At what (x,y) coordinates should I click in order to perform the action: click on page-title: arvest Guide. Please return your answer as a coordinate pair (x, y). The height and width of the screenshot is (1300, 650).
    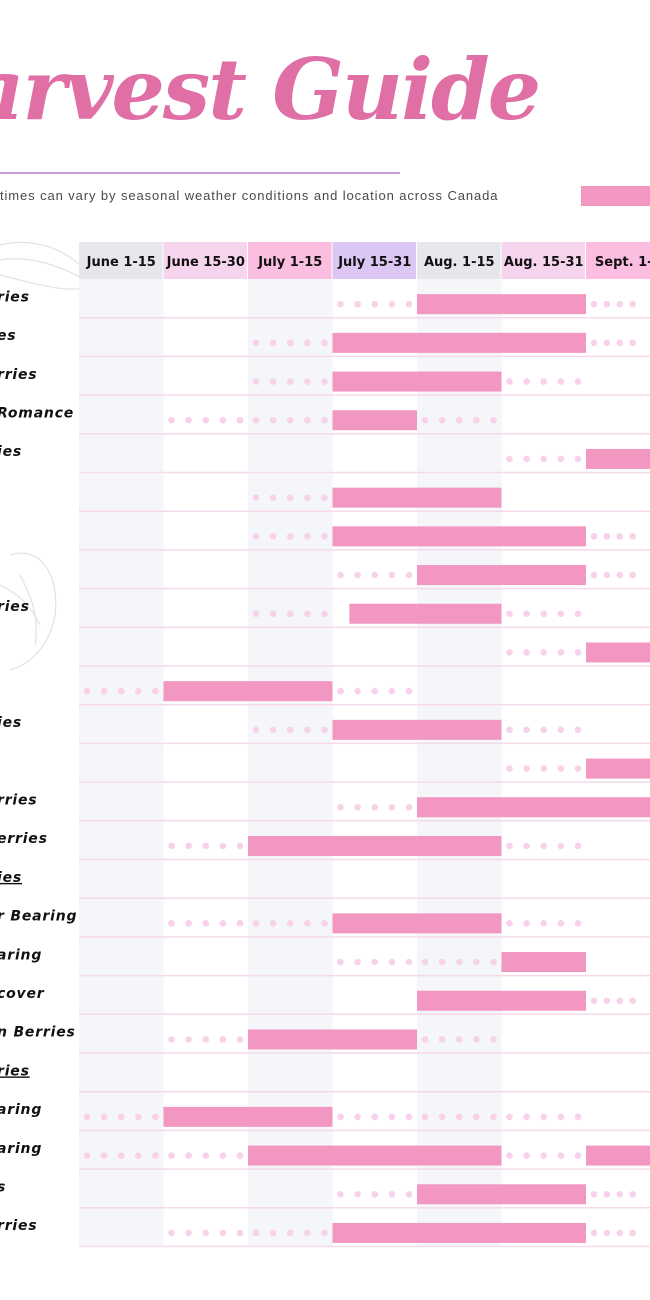
    Looking at the image, I should click on (270, 89).